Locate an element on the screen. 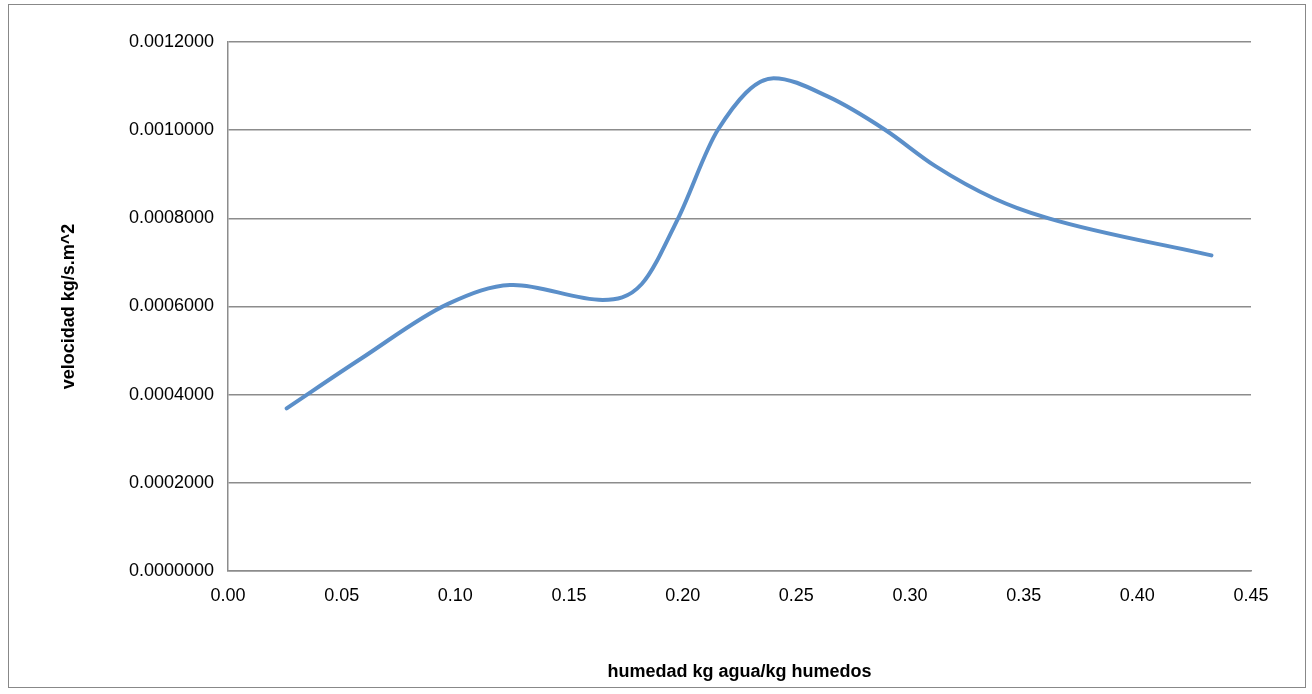  y-tick-label: 0.0000000 is located at coordinates (171, 569).